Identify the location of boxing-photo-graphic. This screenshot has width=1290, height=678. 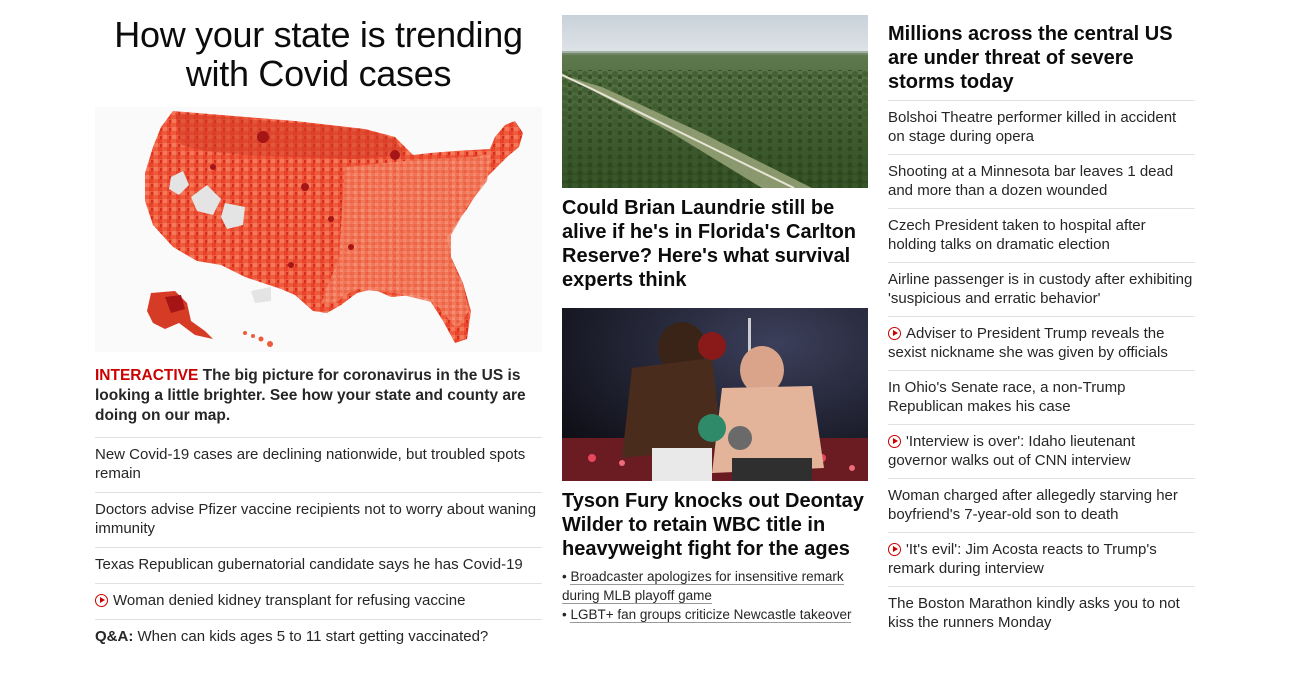
(715, 394).